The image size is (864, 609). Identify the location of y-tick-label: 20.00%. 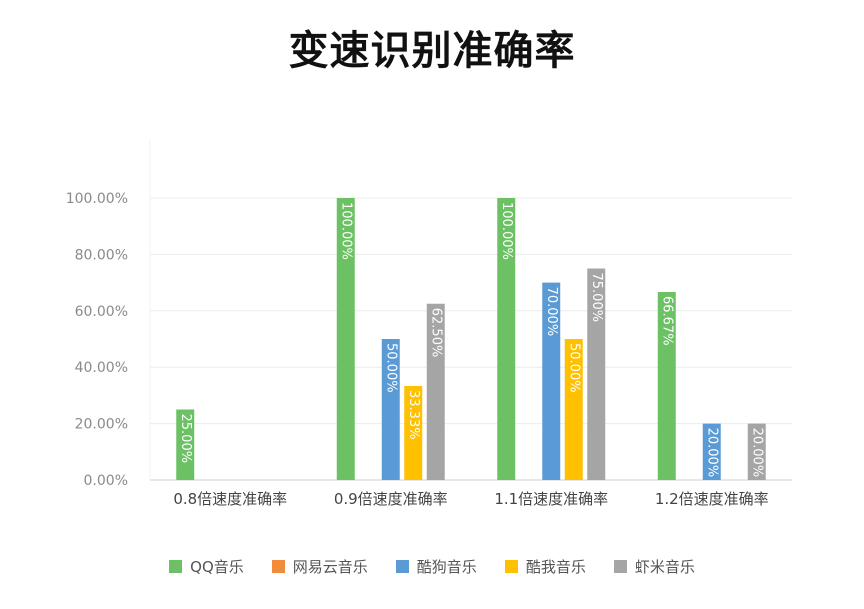
(101, 425).